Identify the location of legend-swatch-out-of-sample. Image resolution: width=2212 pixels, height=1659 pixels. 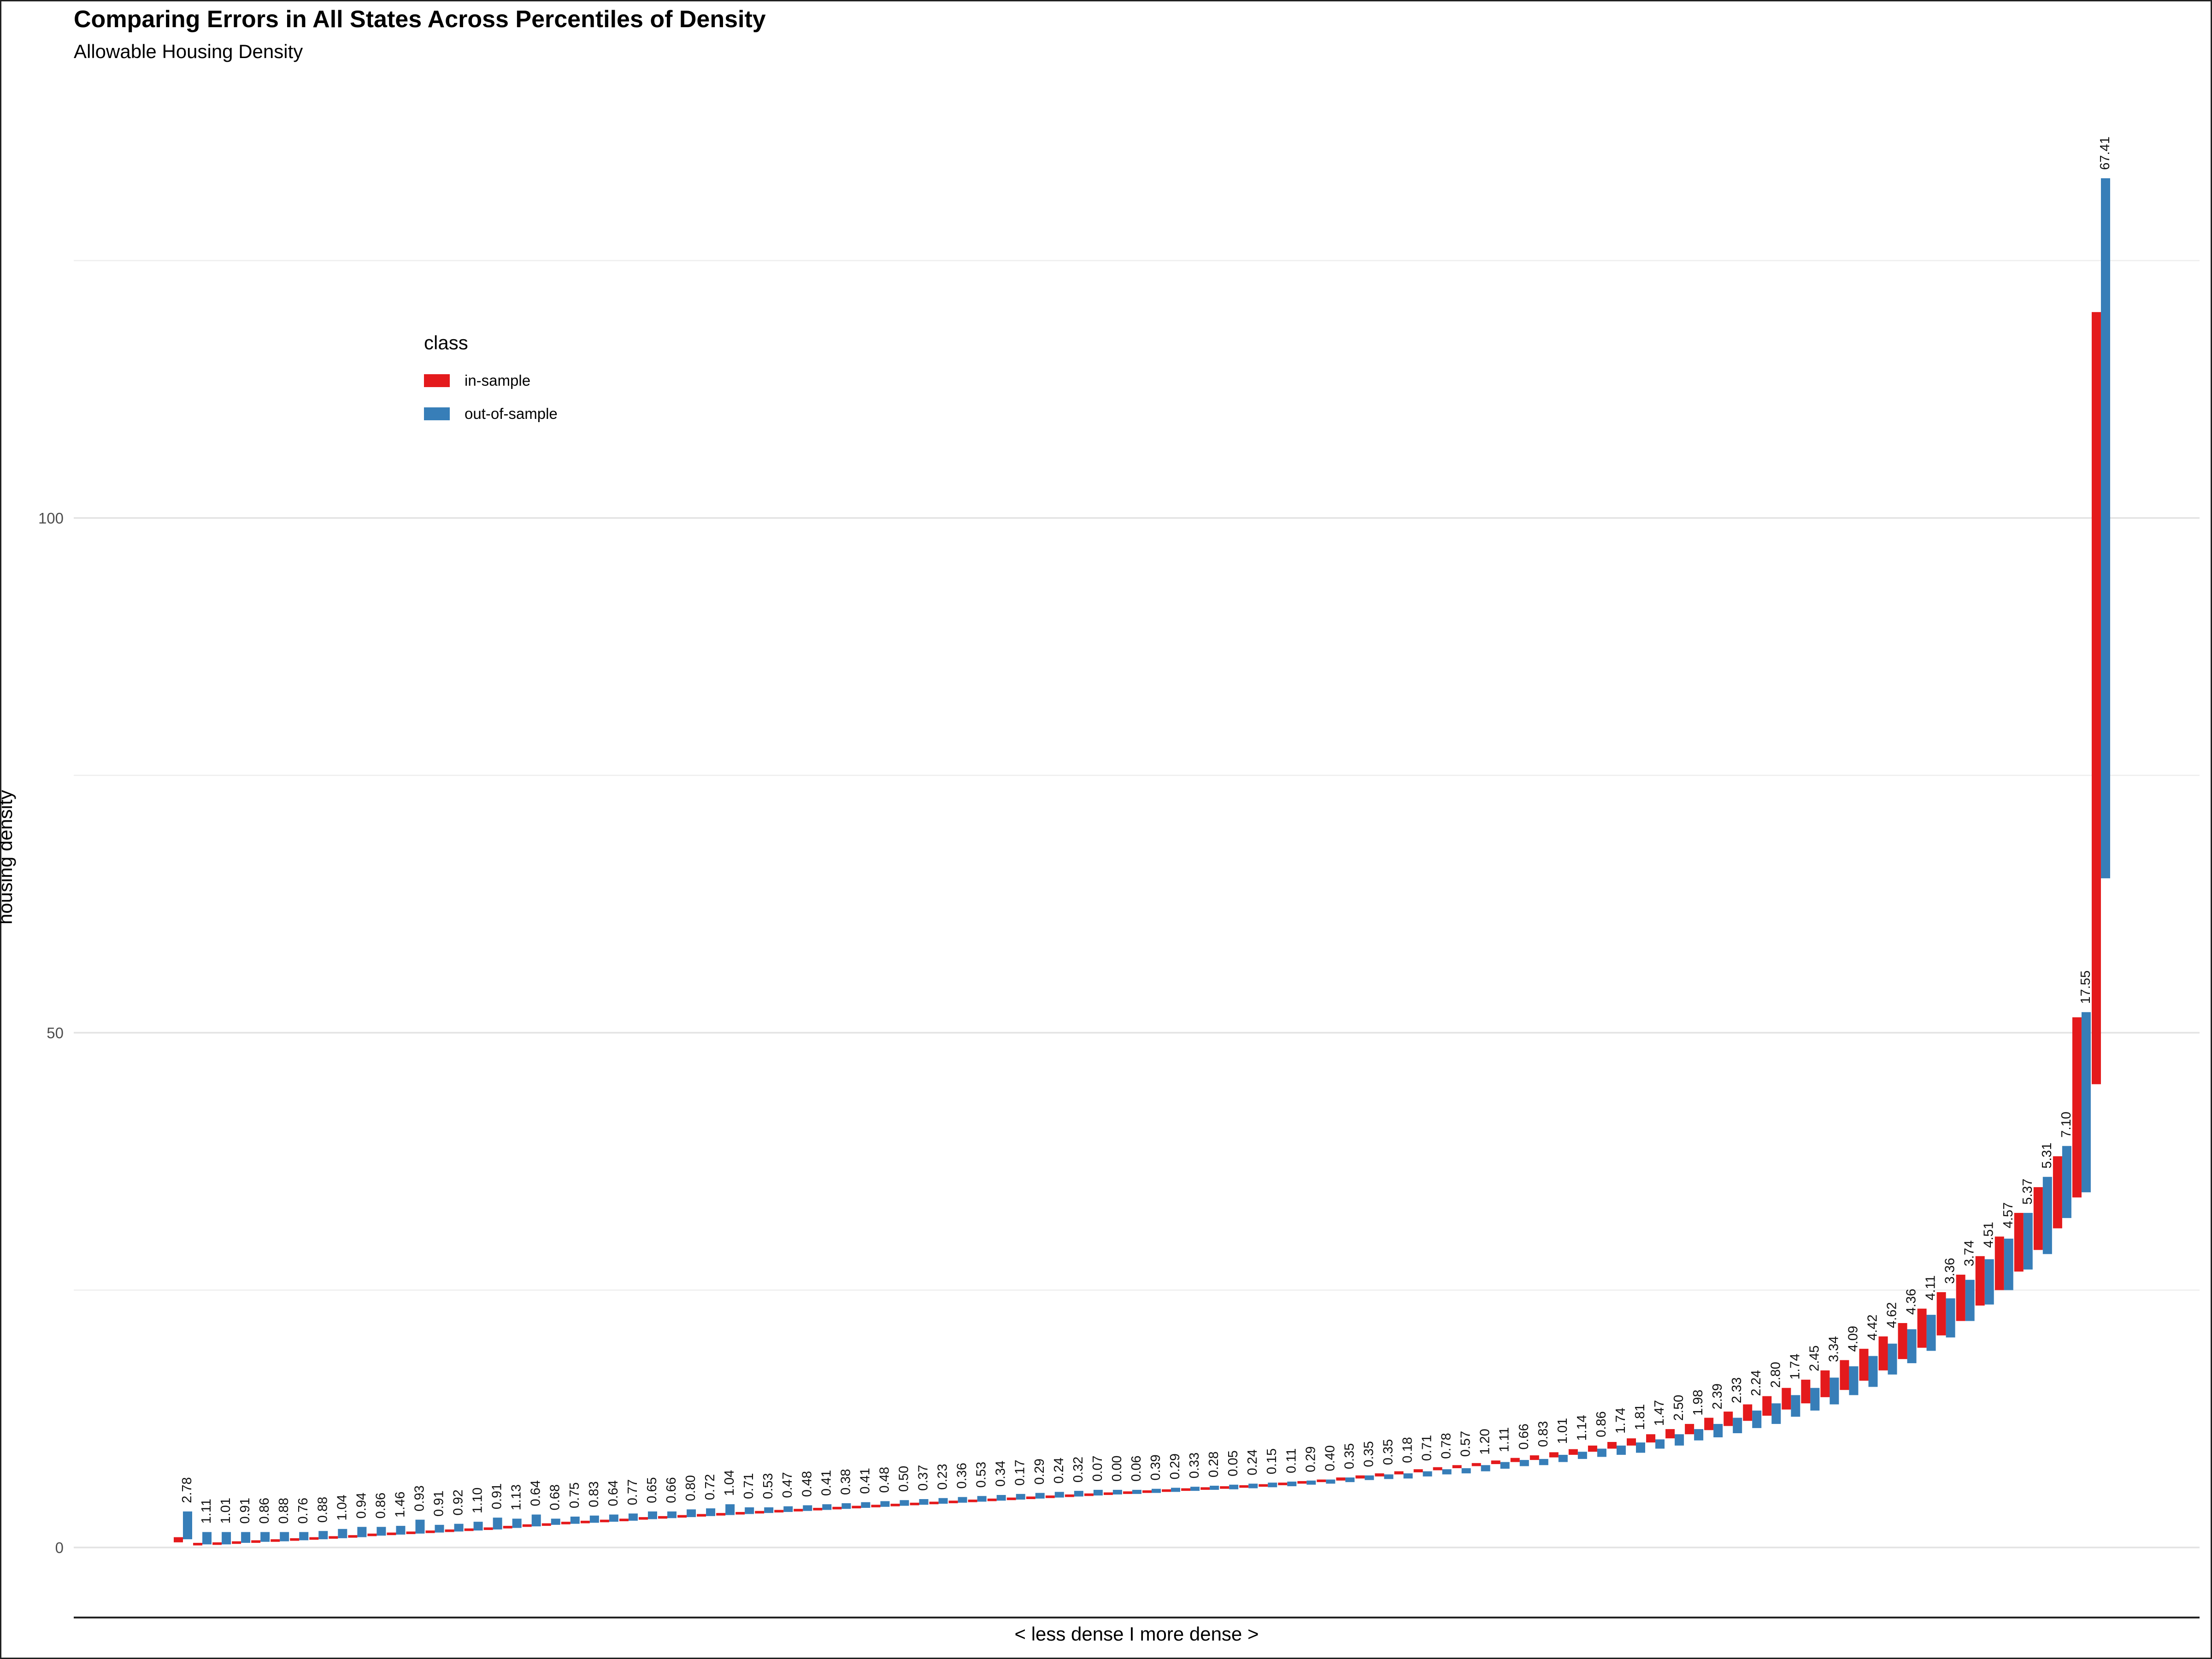
(437, 413).